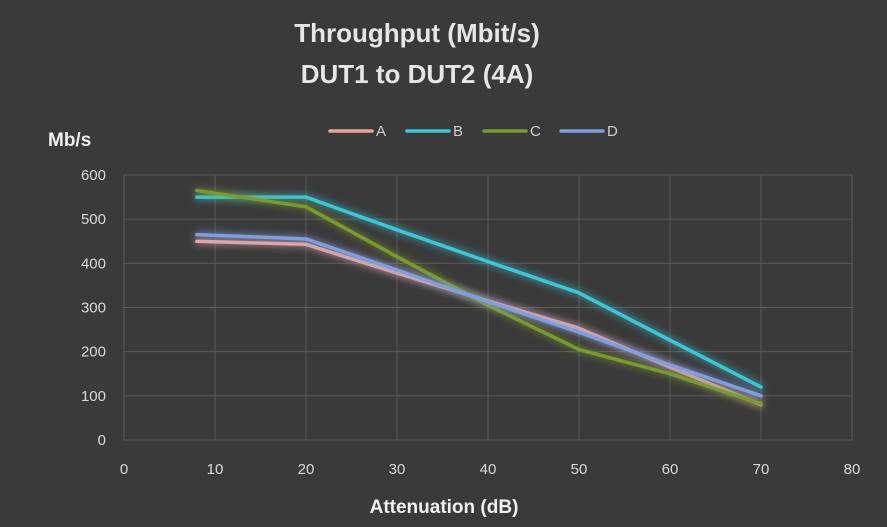  Describe the element at coordinates (852, 469) in the screenshot. I see `x-tick-label: 80` at that location.